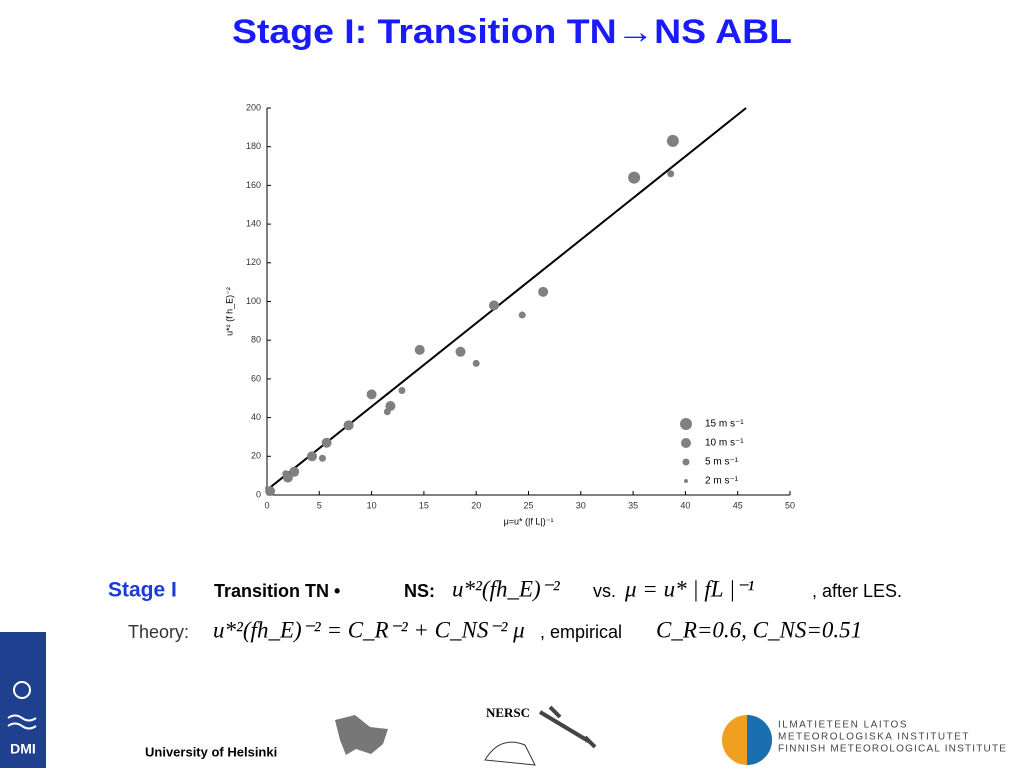  I want to click on x-tick-label: 5, so click(319, 505).